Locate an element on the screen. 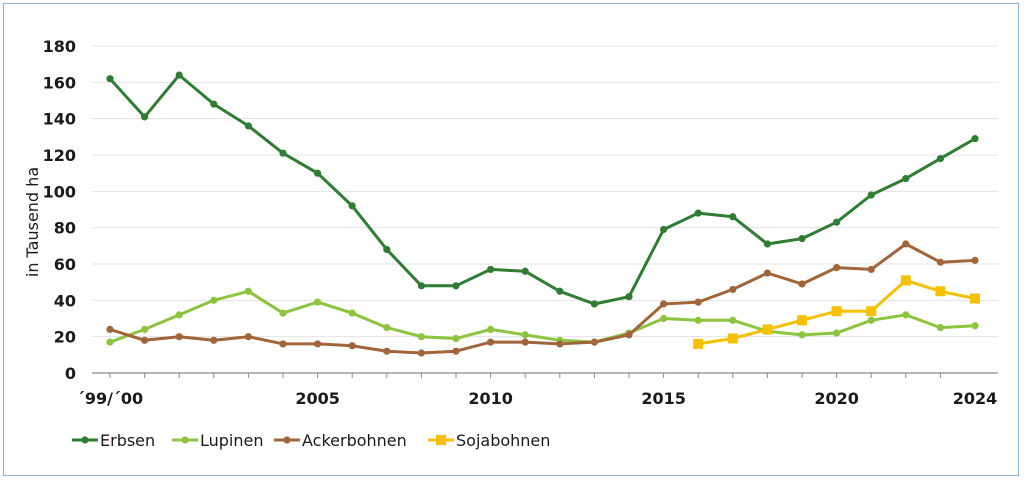 The height and width of the screenshot is (481, 1024). x-tick-label: 2015 is located at coordinates (663, 398).